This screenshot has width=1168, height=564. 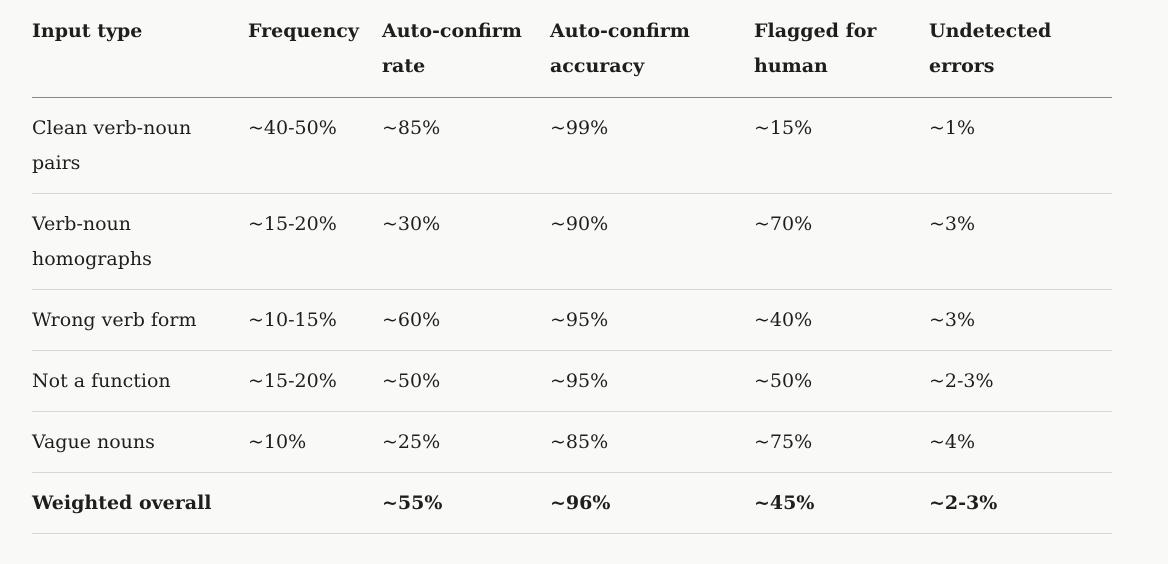 I want to click on cell-auto-confirm-rate: ~50%, so click(x=466, y=381).